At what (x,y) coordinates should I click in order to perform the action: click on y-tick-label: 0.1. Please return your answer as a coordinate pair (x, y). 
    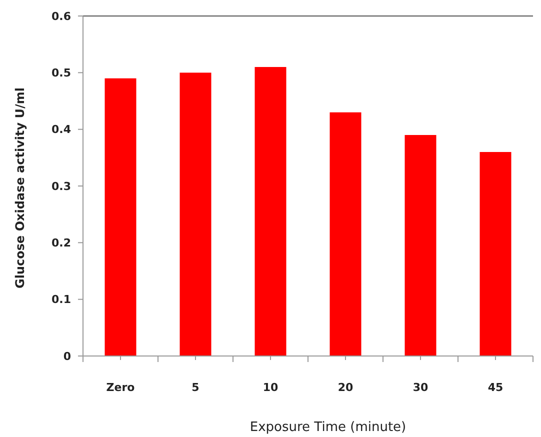
    Looking at the image, I should click on (61, 299).